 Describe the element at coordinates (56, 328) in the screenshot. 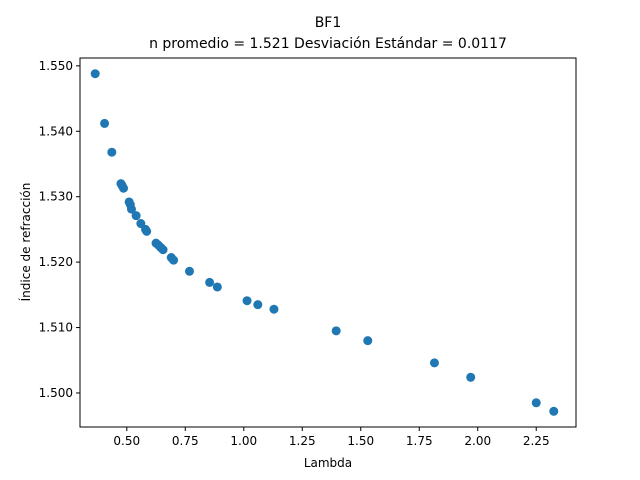

I see `y-tick-label: 1.510` at that location.